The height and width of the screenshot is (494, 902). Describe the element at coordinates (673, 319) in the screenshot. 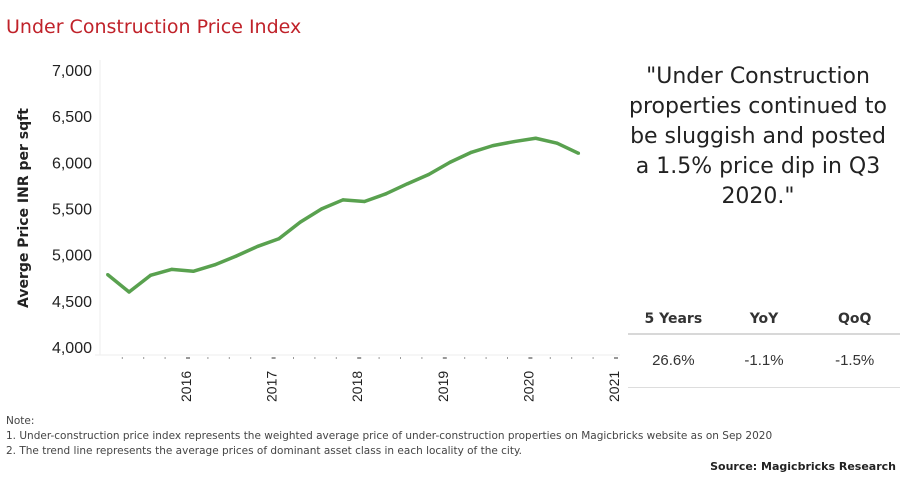

I see `header-5-years: 5 Years` at that location.